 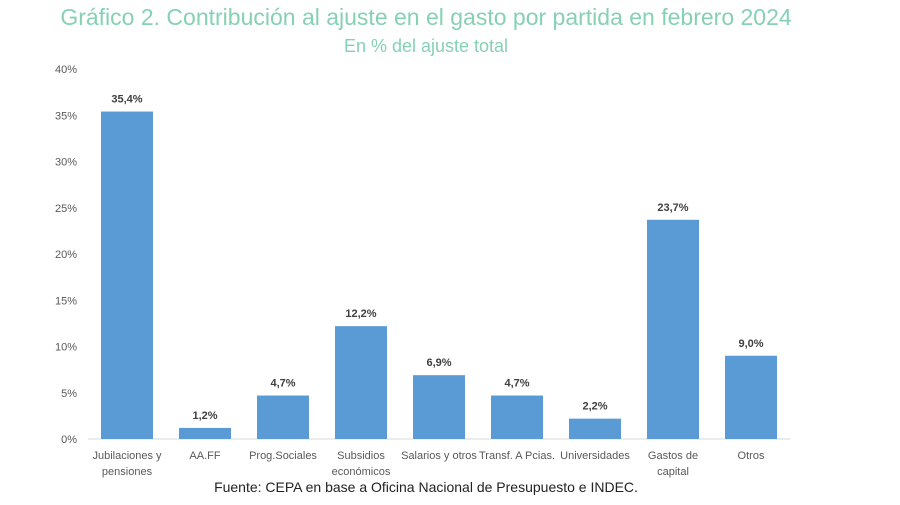 What do you see at coordinates (672, 208) in the screenshot?
I see `data-label: 23,7%` at bounding box center [672, 208].